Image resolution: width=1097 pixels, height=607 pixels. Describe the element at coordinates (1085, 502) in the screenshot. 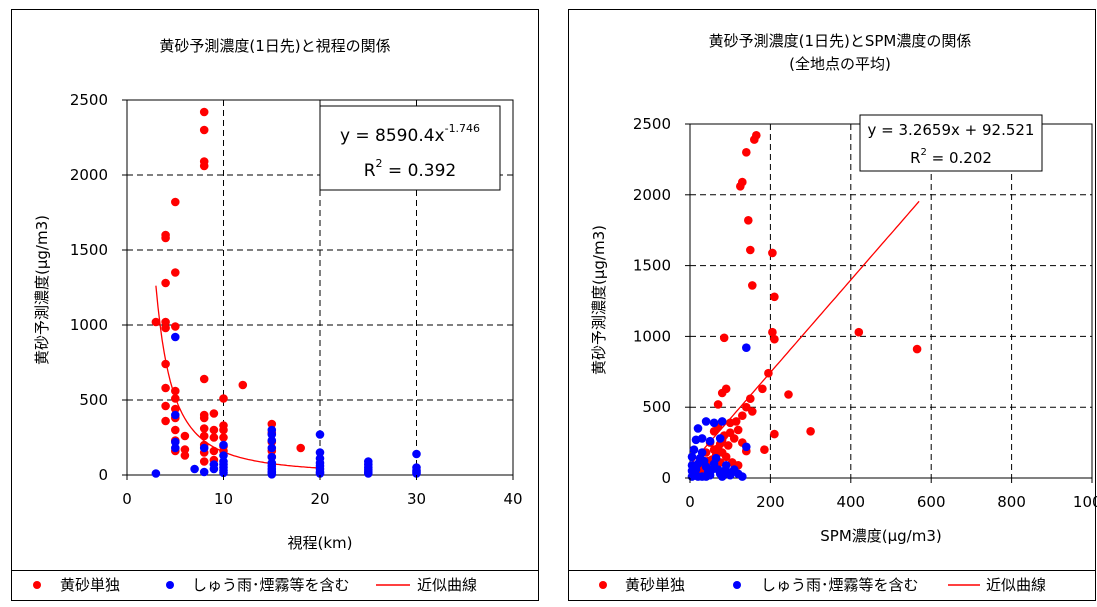

I see `x-tick-label: 1000` at that location.